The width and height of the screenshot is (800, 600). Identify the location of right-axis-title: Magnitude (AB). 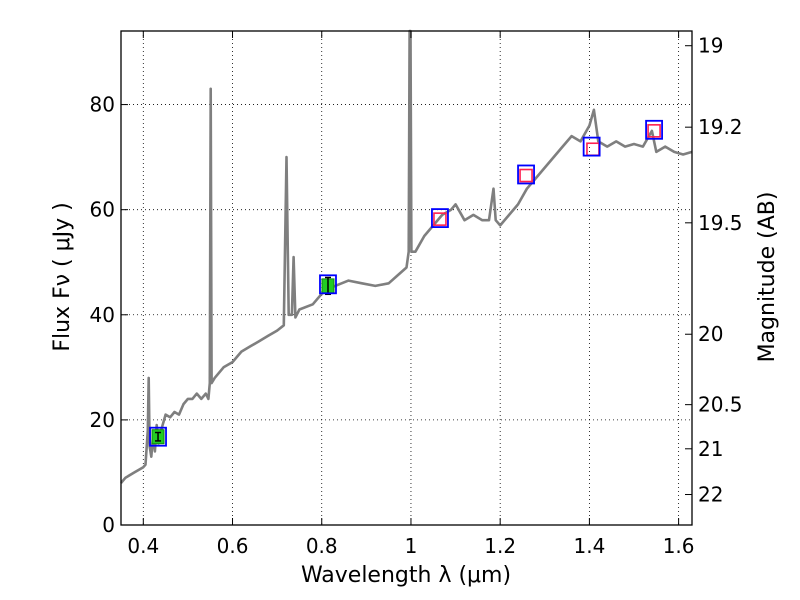
(767, 277).